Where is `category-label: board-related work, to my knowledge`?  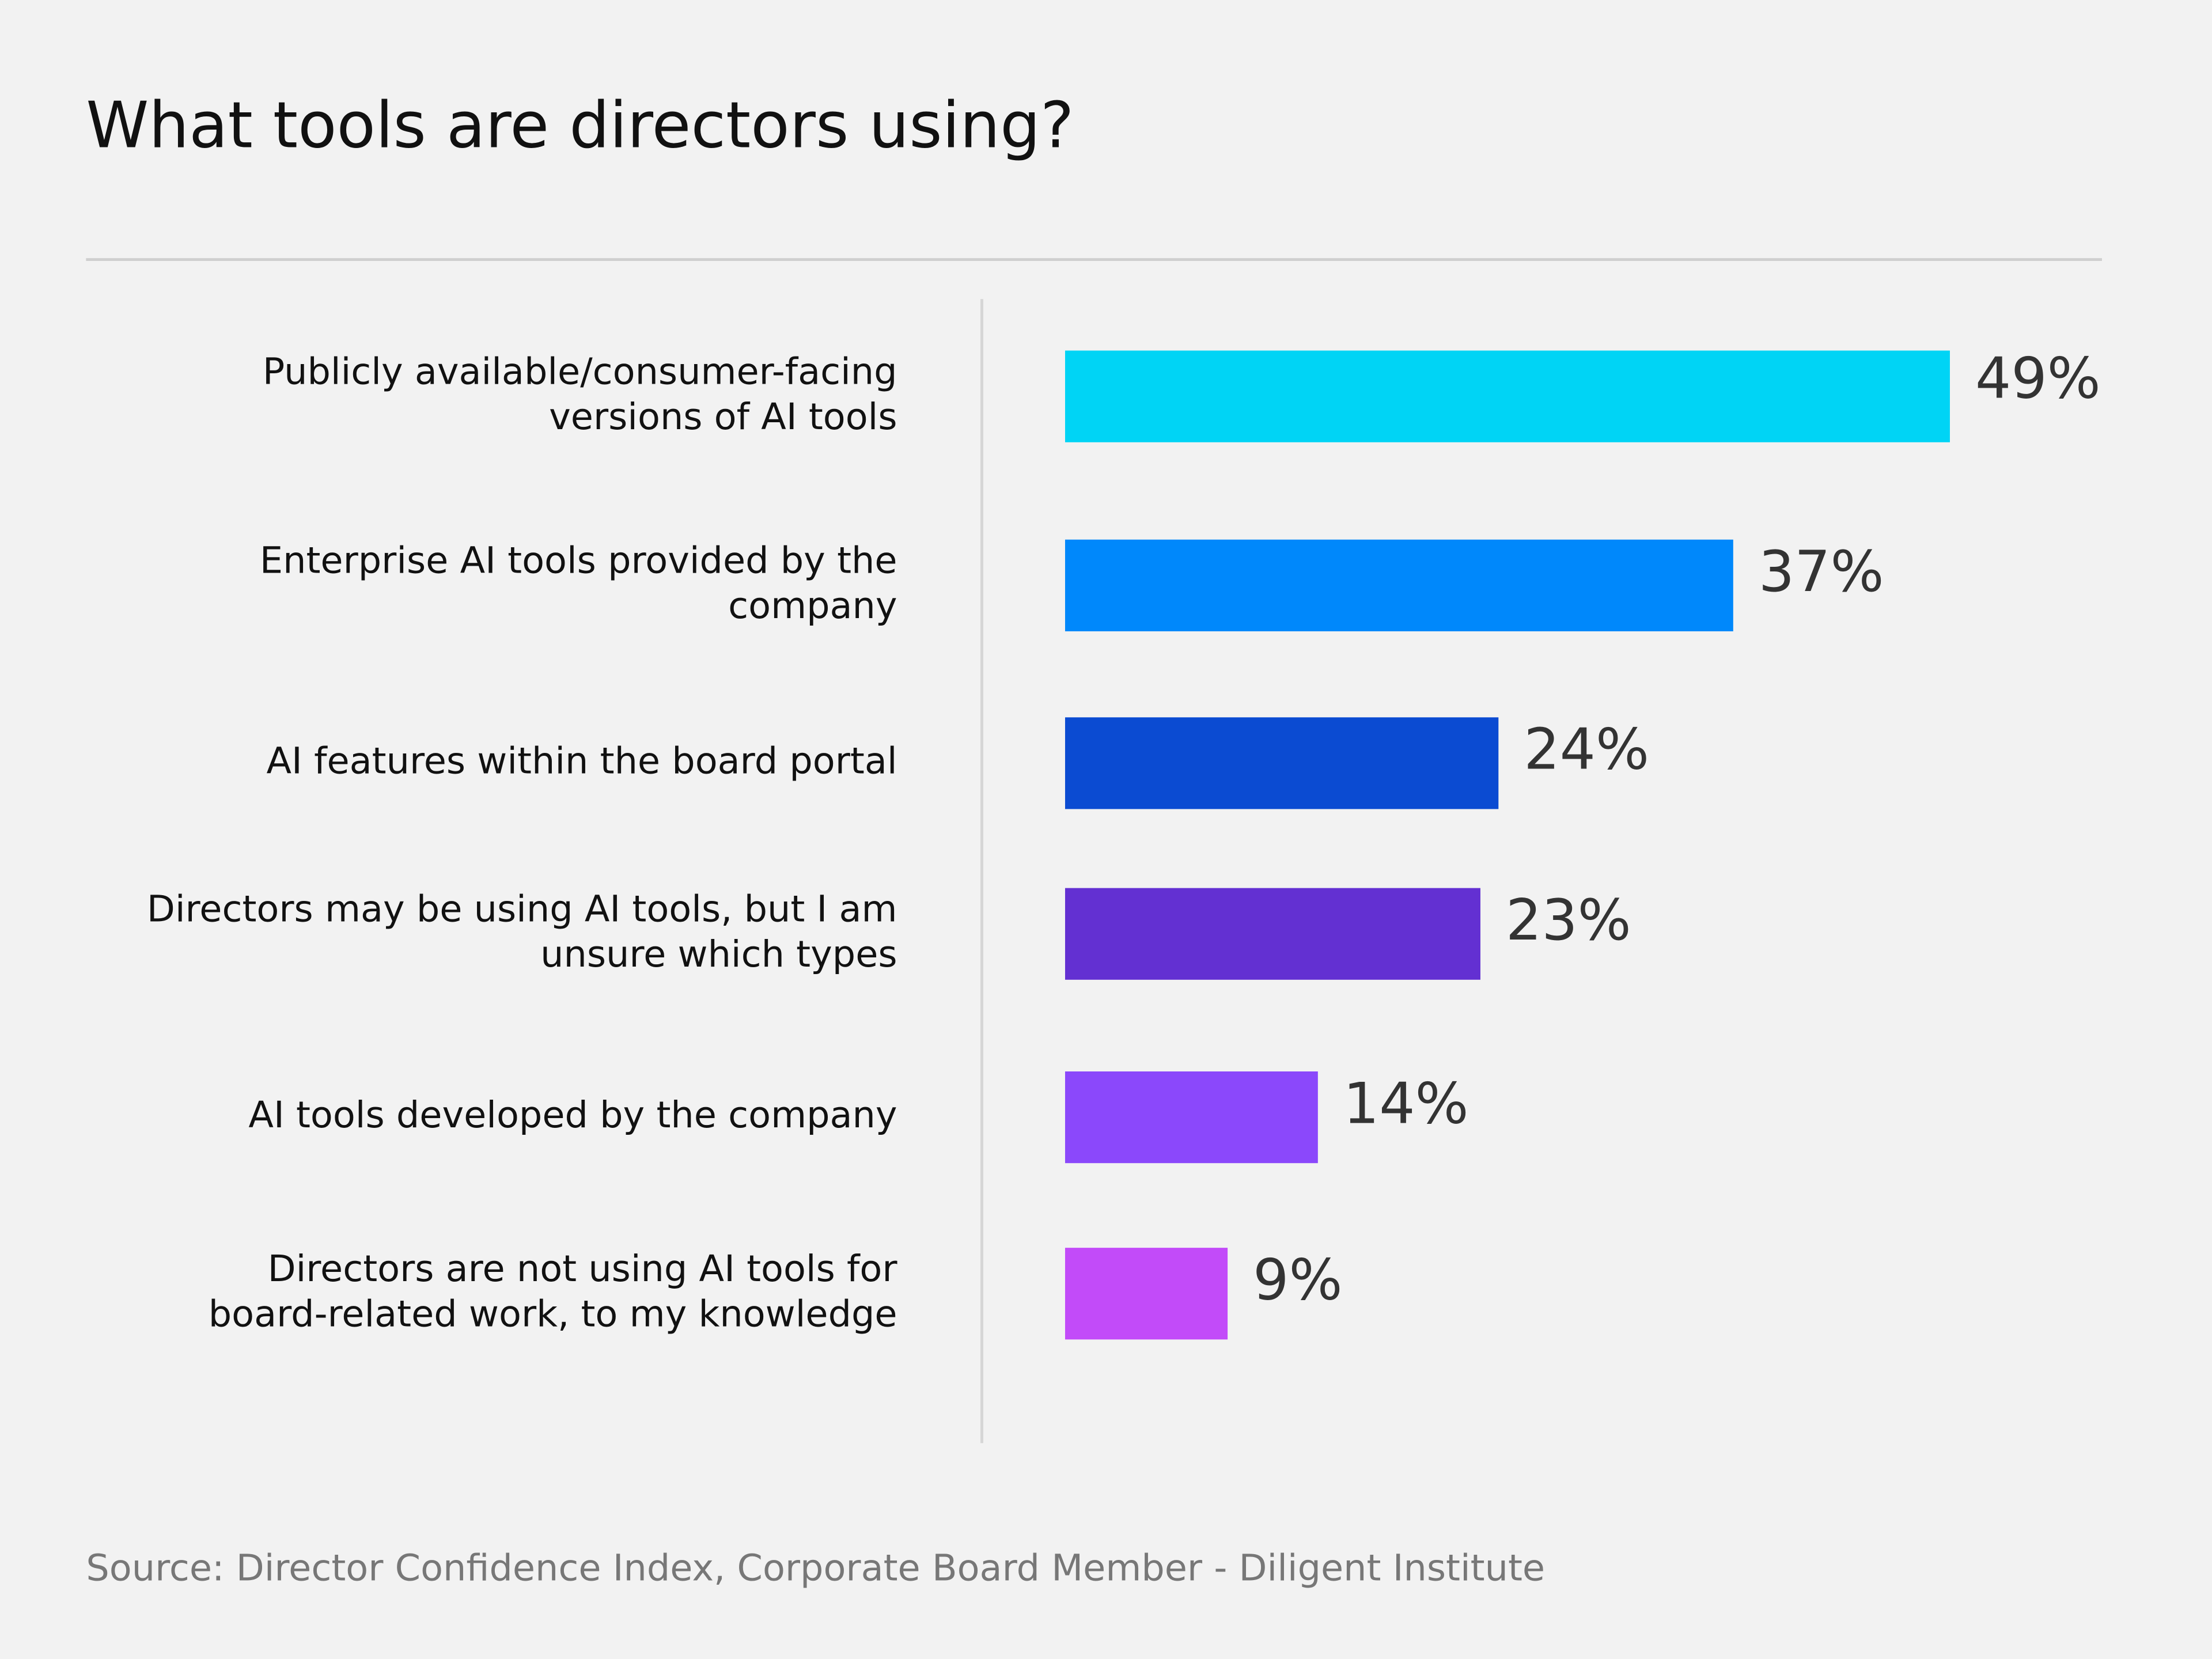 category-label: board-related work, to my knowledge is located at coordinates (553, 1314).